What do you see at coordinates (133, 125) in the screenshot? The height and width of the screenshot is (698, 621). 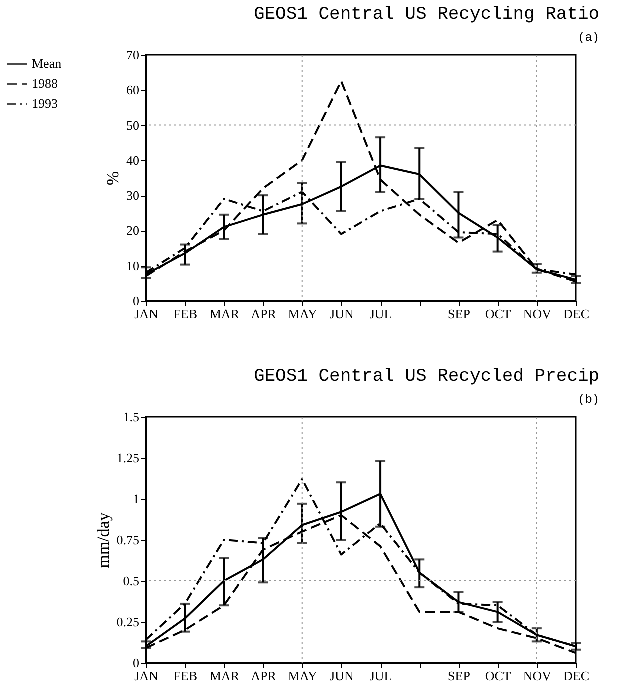 I see `y-tick-label: 50` at bounding box center [133, 125].